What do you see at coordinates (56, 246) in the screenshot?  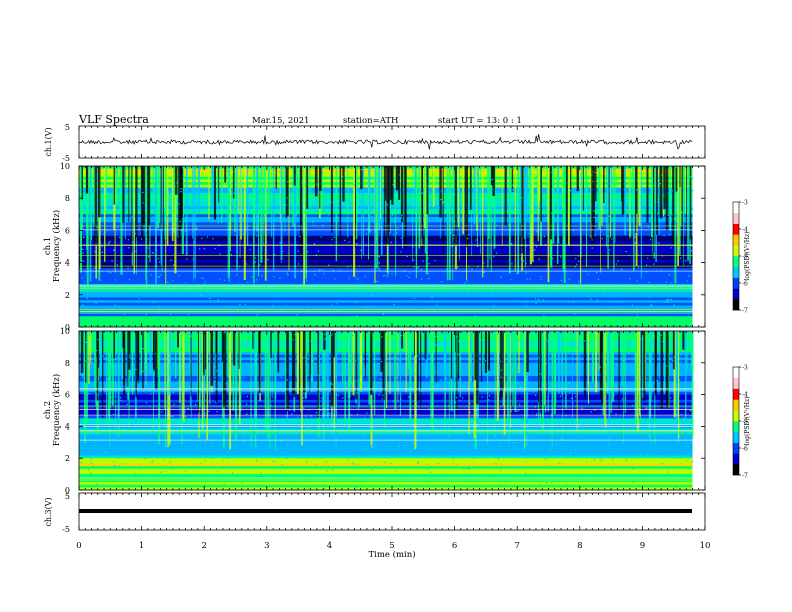 I see `ch1-spec-ylabel-frequency: Frequency (kHz)` at bounding box center [56, 246].